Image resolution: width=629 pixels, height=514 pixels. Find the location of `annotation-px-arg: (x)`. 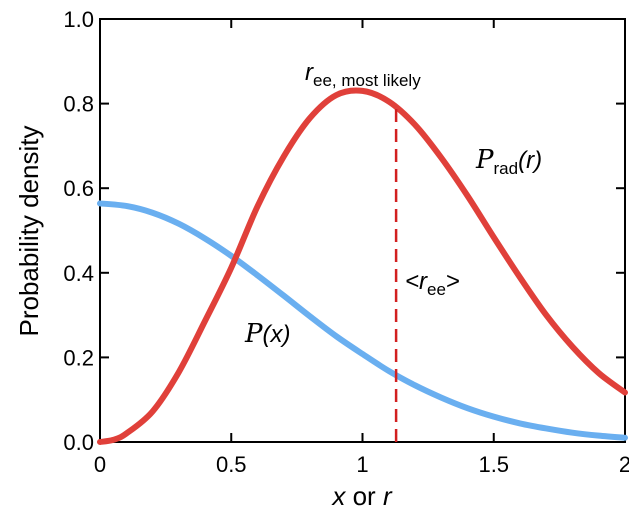

annotation-px-arg: (x) is located at coordinates (277, 334).